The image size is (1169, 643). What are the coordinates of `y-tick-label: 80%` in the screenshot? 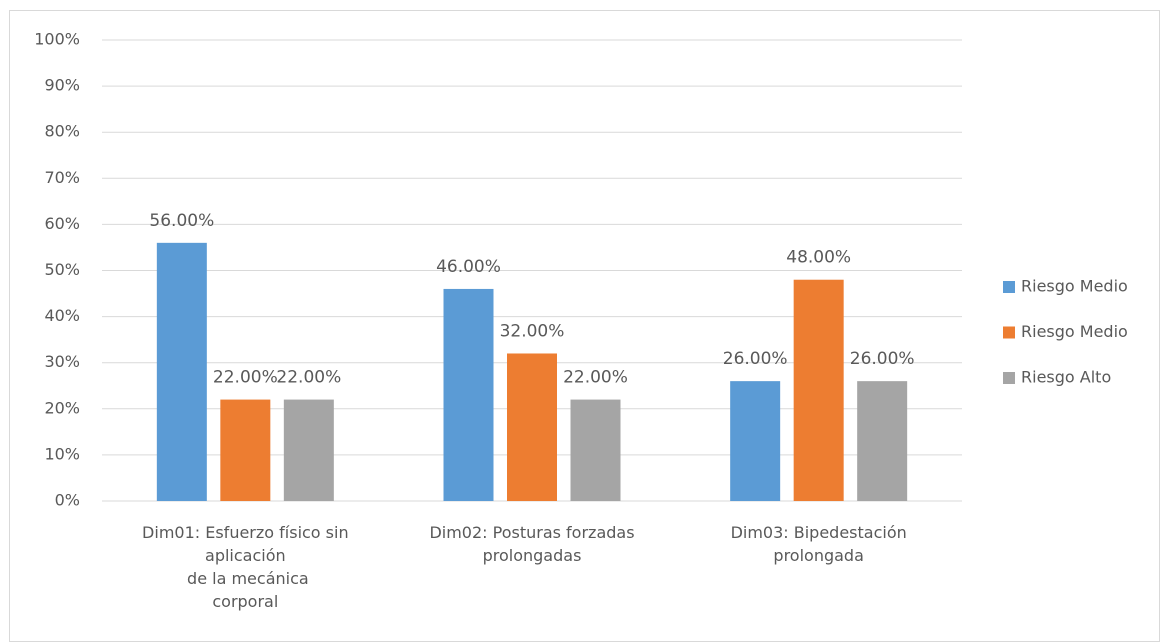 It's located at (62, 131).